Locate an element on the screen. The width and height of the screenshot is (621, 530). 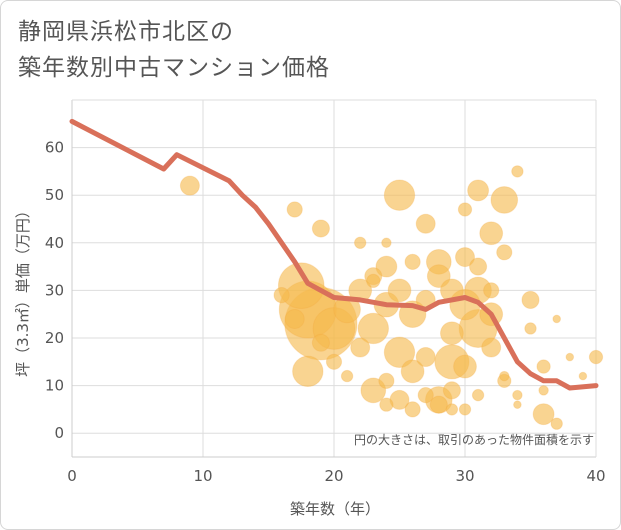
x-tick-label: 30 is located at coordinates (464, 476).